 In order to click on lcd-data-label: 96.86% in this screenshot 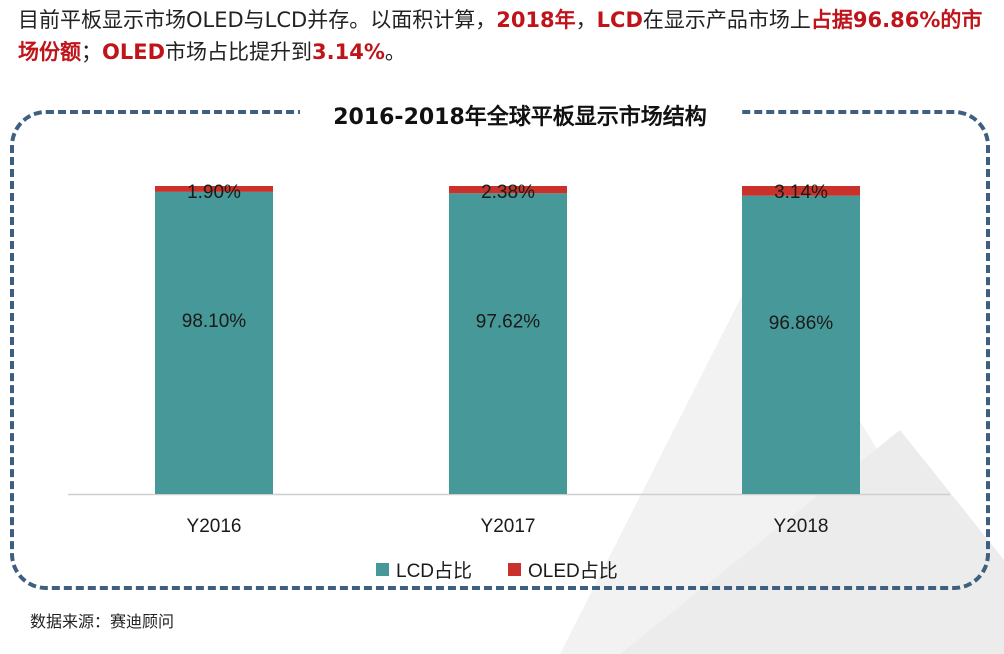, I will do `click(801, 323)`.